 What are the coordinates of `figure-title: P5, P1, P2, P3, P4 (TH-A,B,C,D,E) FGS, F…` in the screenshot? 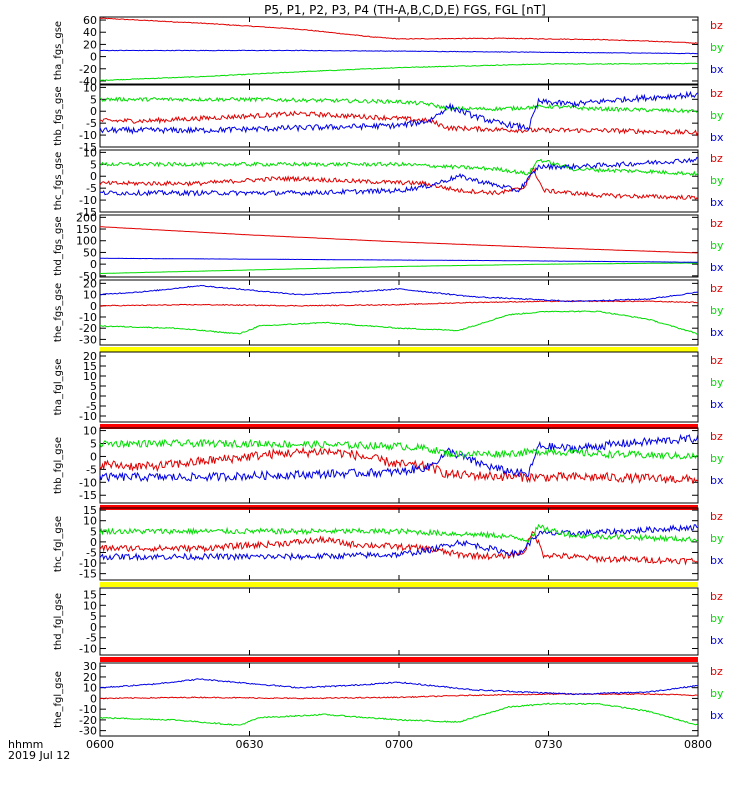 It's located at (405, 10).